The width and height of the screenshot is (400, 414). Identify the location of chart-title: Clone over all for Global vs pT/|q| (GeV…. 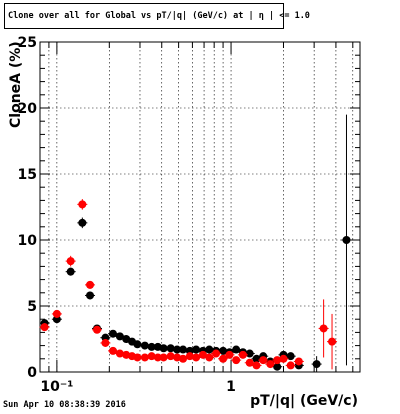
(159, 16).